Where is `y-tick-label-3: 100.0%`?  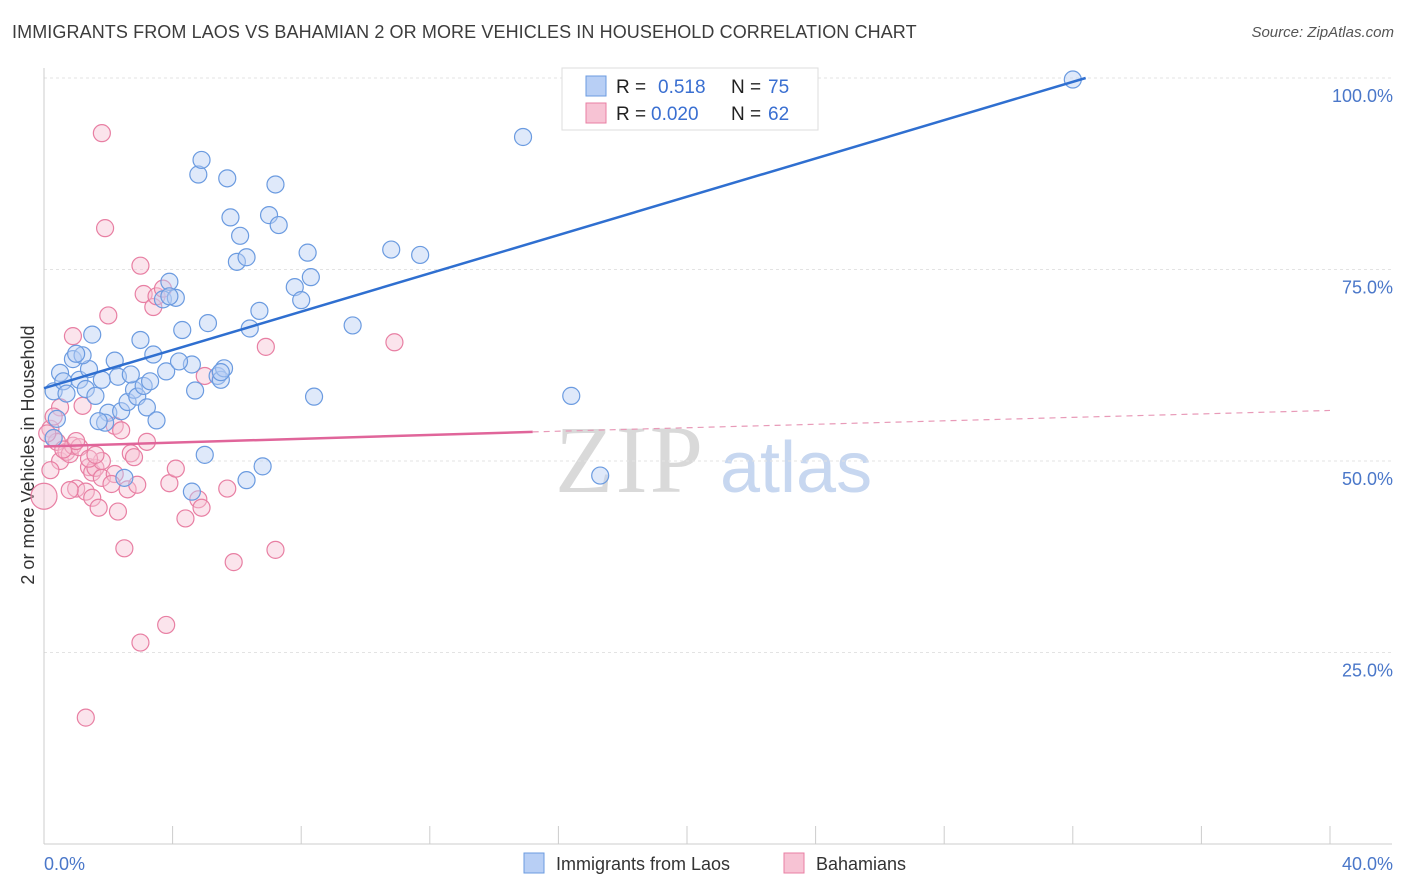
y-tick-label-3: 100.0% is located at coordinates (1362, 96).